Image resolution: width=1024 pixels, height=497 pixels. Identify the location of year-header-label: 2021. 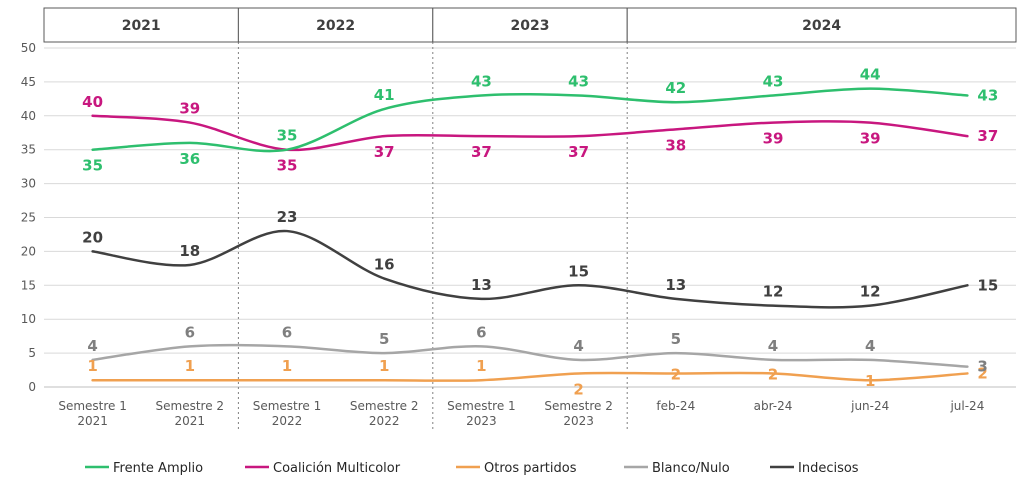
(141, 26).